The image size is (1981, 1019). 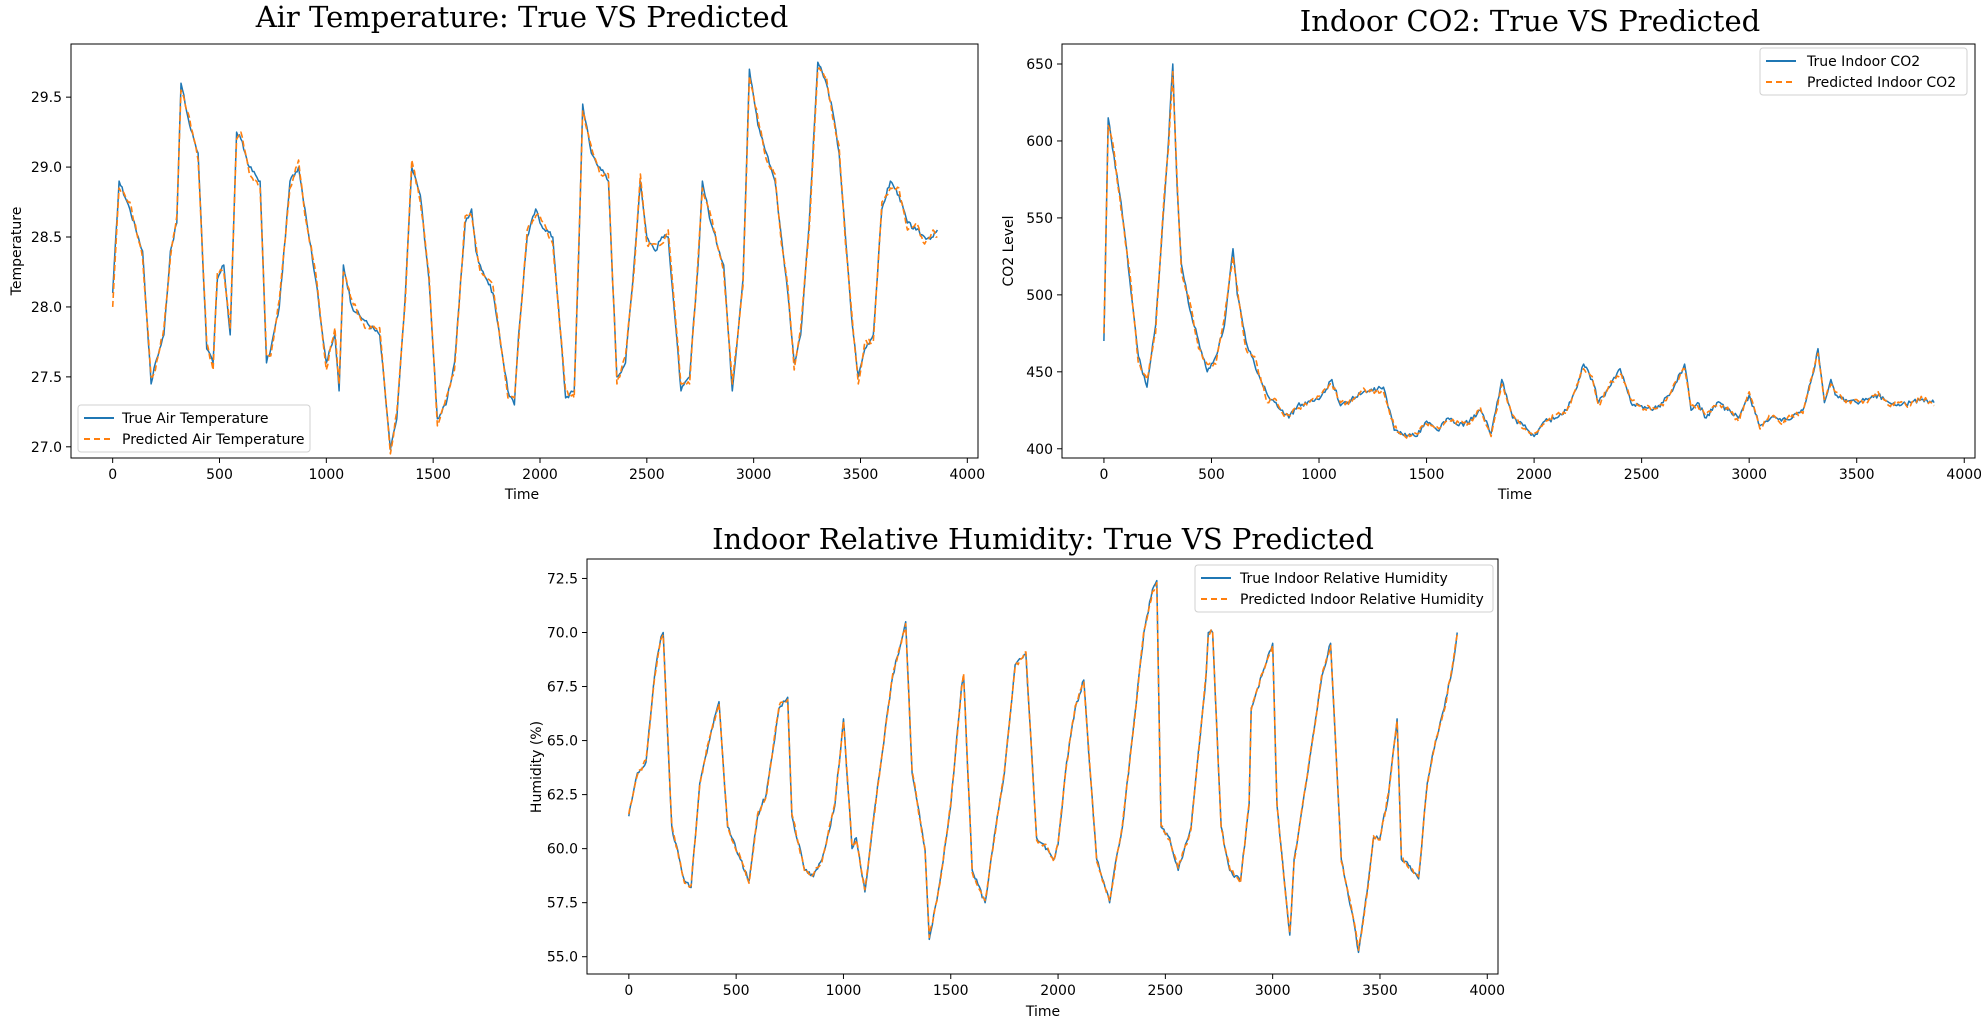 I want to click on legend-label-predicted: Predicted Indoor CO2, so click(x=1881, y=83).